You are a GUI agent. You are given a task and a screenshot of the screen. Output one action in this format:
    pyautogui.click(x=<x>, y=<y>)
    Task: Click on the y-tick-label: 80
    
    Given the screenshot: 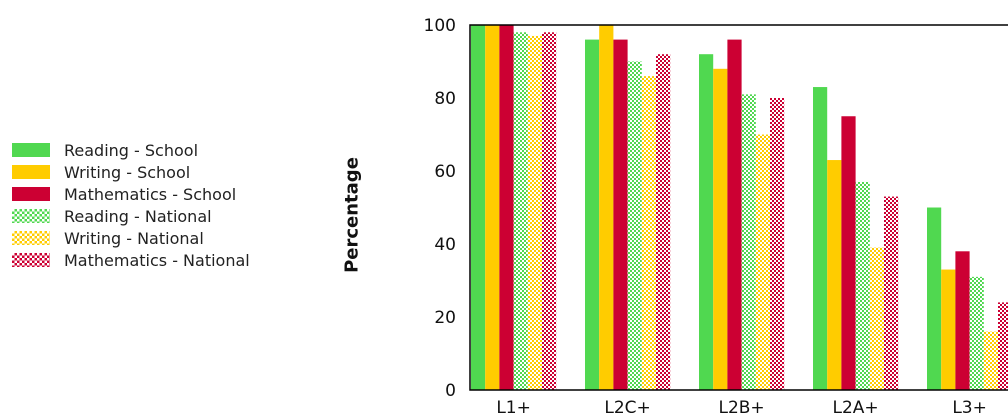 What is the action you would take?
    pyautogui.click(x=445, y=99)
    